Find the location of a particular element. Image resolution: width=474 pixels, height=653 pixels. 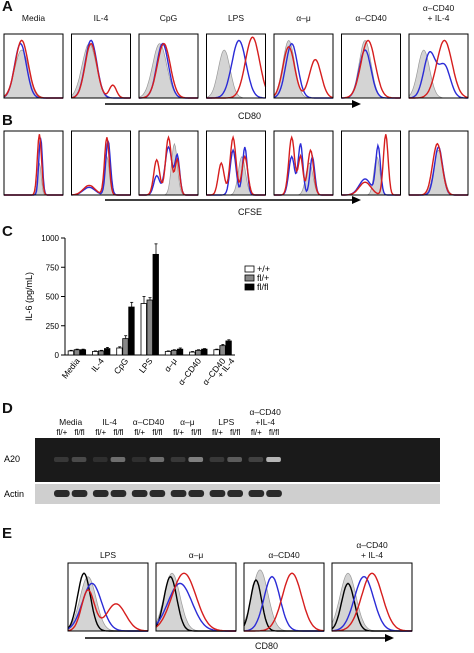

x-tick-label: Media is located at coordinates (71, 368).